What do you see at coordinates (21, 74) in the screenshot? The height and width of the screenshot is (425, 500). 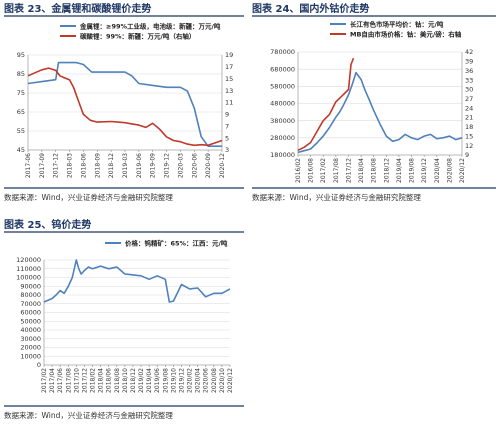 I see `y-tick-label: 85` at bounding box center [21, 74].